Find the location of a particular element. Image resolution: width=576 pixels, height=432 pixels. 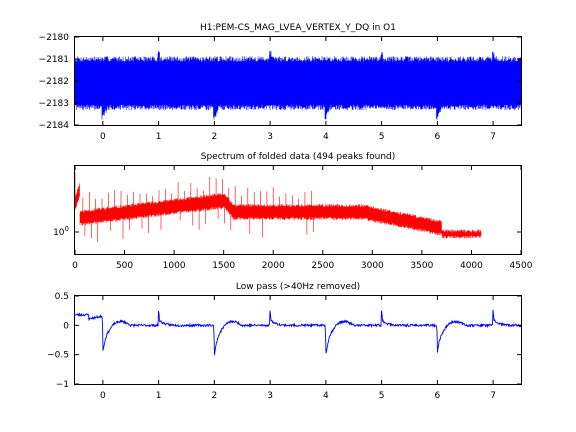

y-tick-label: −0.5 is located at coordinates (58, 356).